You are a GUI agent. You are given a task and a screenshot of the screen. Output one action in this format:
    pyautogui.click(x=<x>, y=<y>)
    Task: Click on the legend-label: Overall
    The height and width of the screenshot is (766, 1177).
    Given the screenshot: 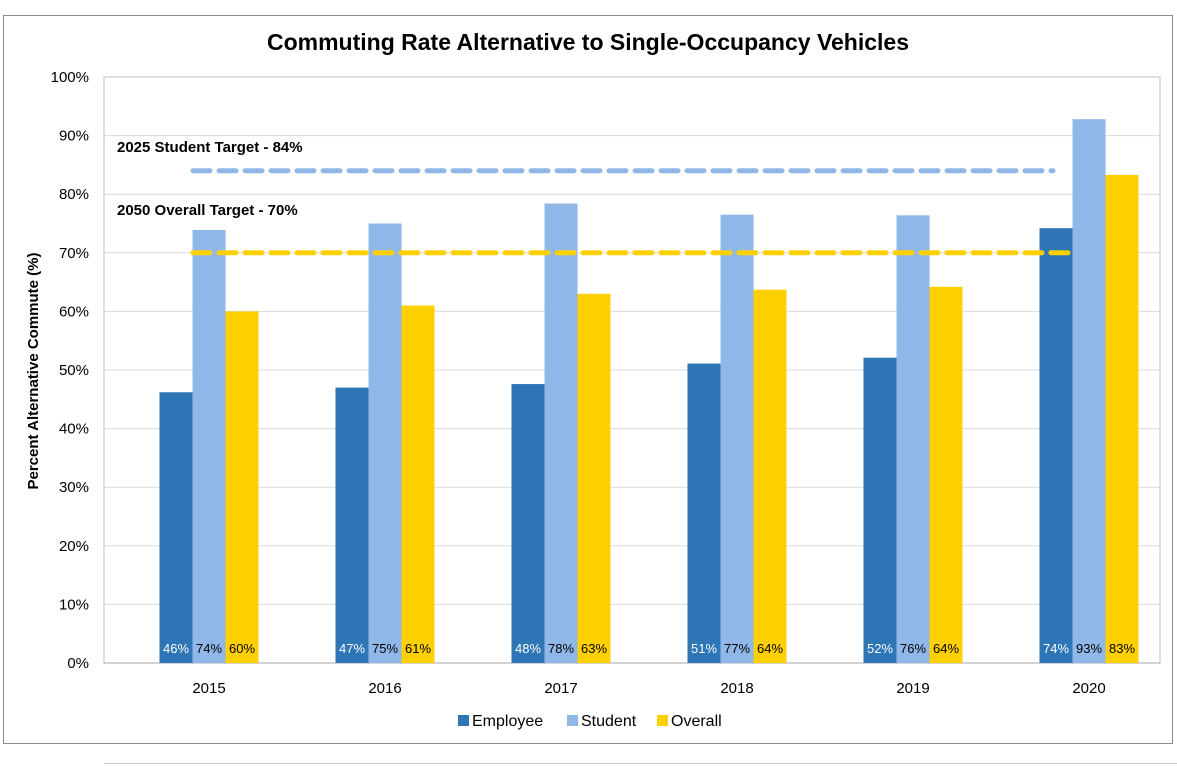 What is the action you would take?
    pyautogui.click(x=696, y=721)
    